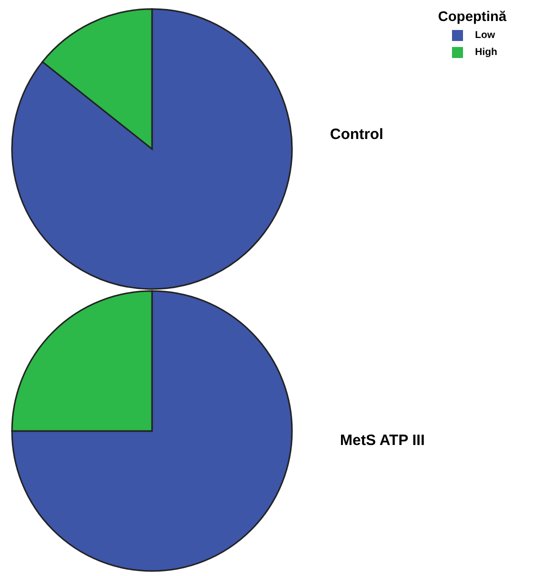 The image size is (538, 576). Describe the element at coordinates (486, 52) in the screenshot. I see `legend-label: High` at that location.